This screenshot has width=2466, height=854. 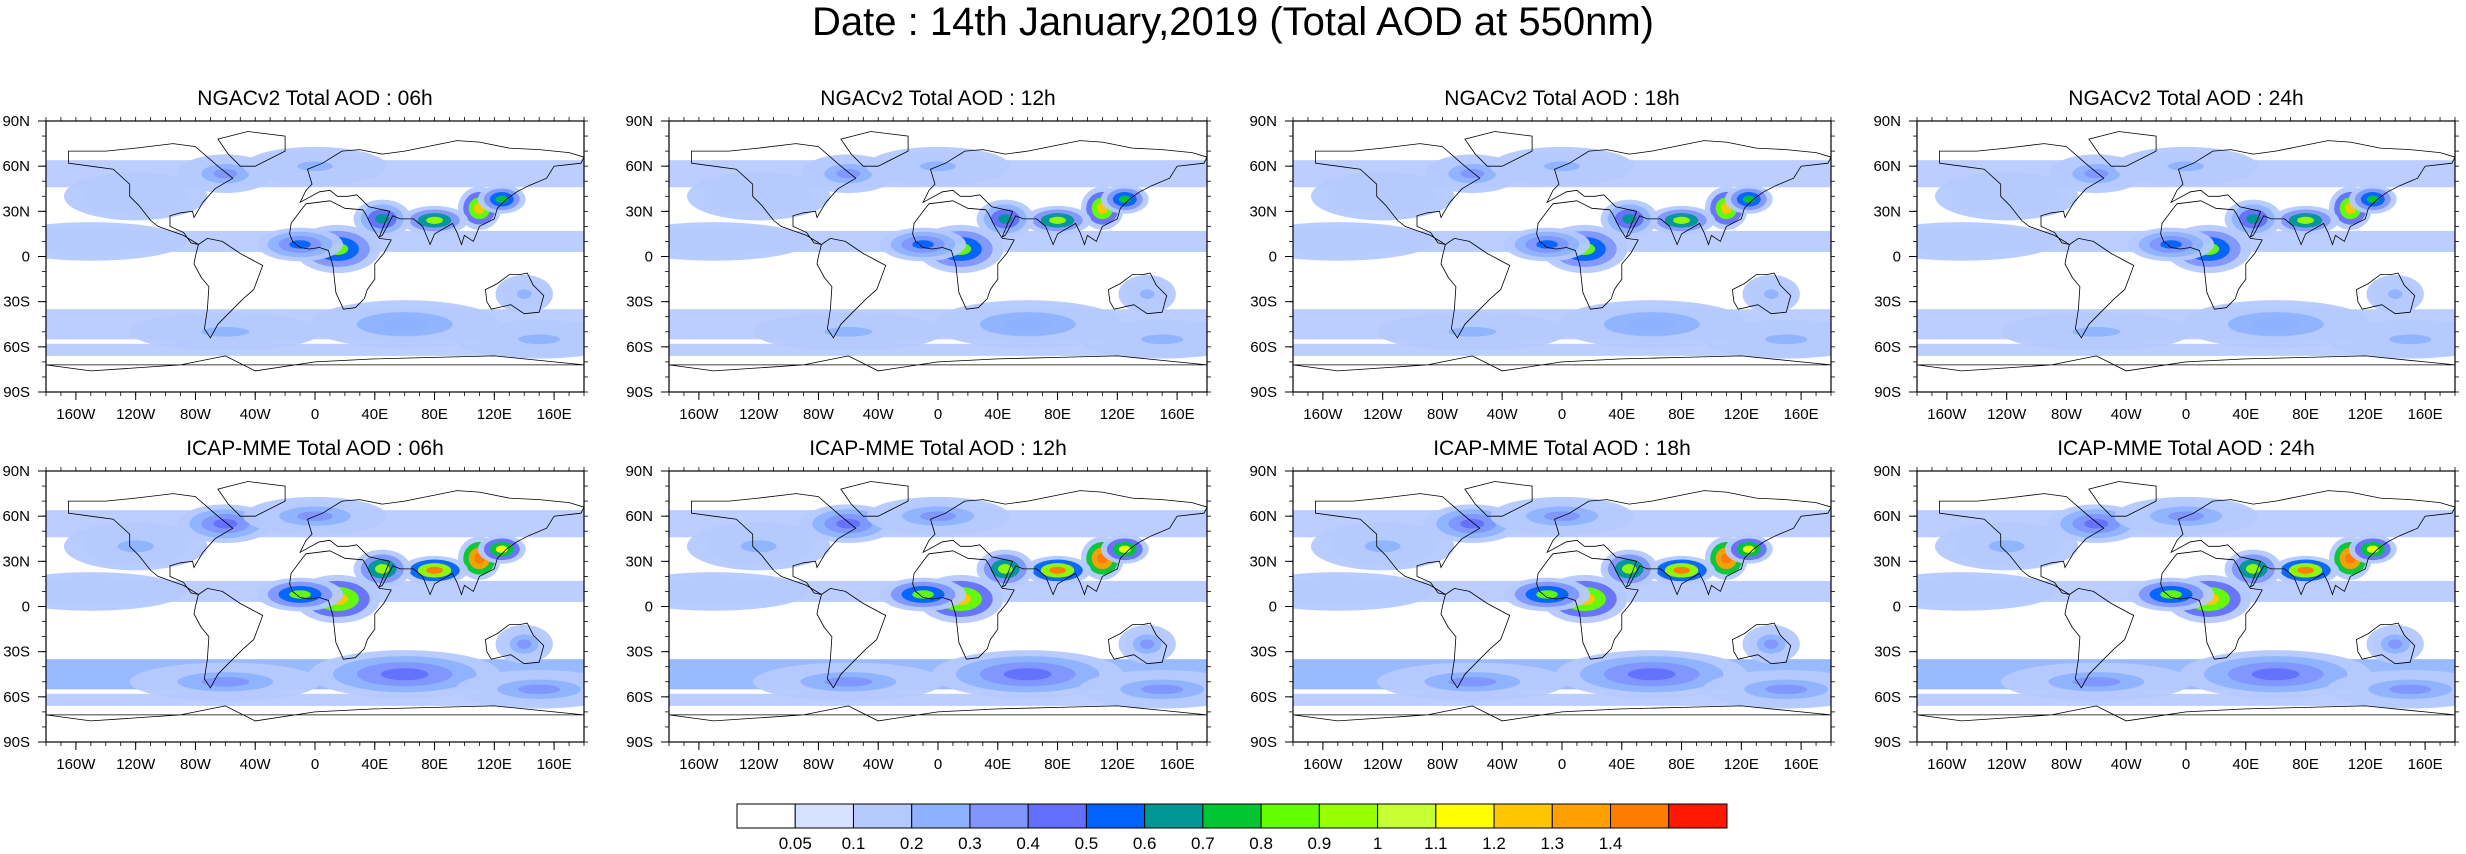 What do you see at coordinates (2365, 414) in the screenshot?
I see `x-tick-label: 120E` at bounding box center [2365, 414].